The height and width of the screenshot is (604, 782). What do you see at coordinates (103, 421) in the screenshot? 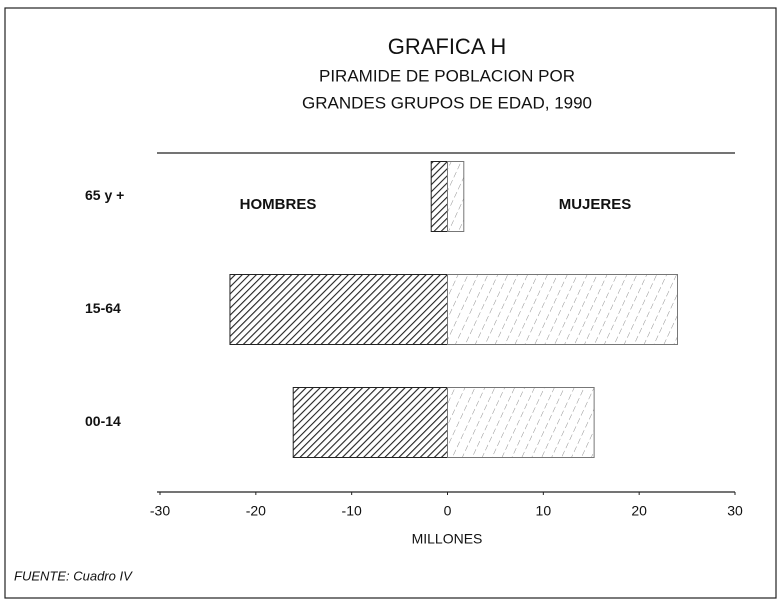
I see `y-tick-label: 00-14` at bounding box center [103, 421].